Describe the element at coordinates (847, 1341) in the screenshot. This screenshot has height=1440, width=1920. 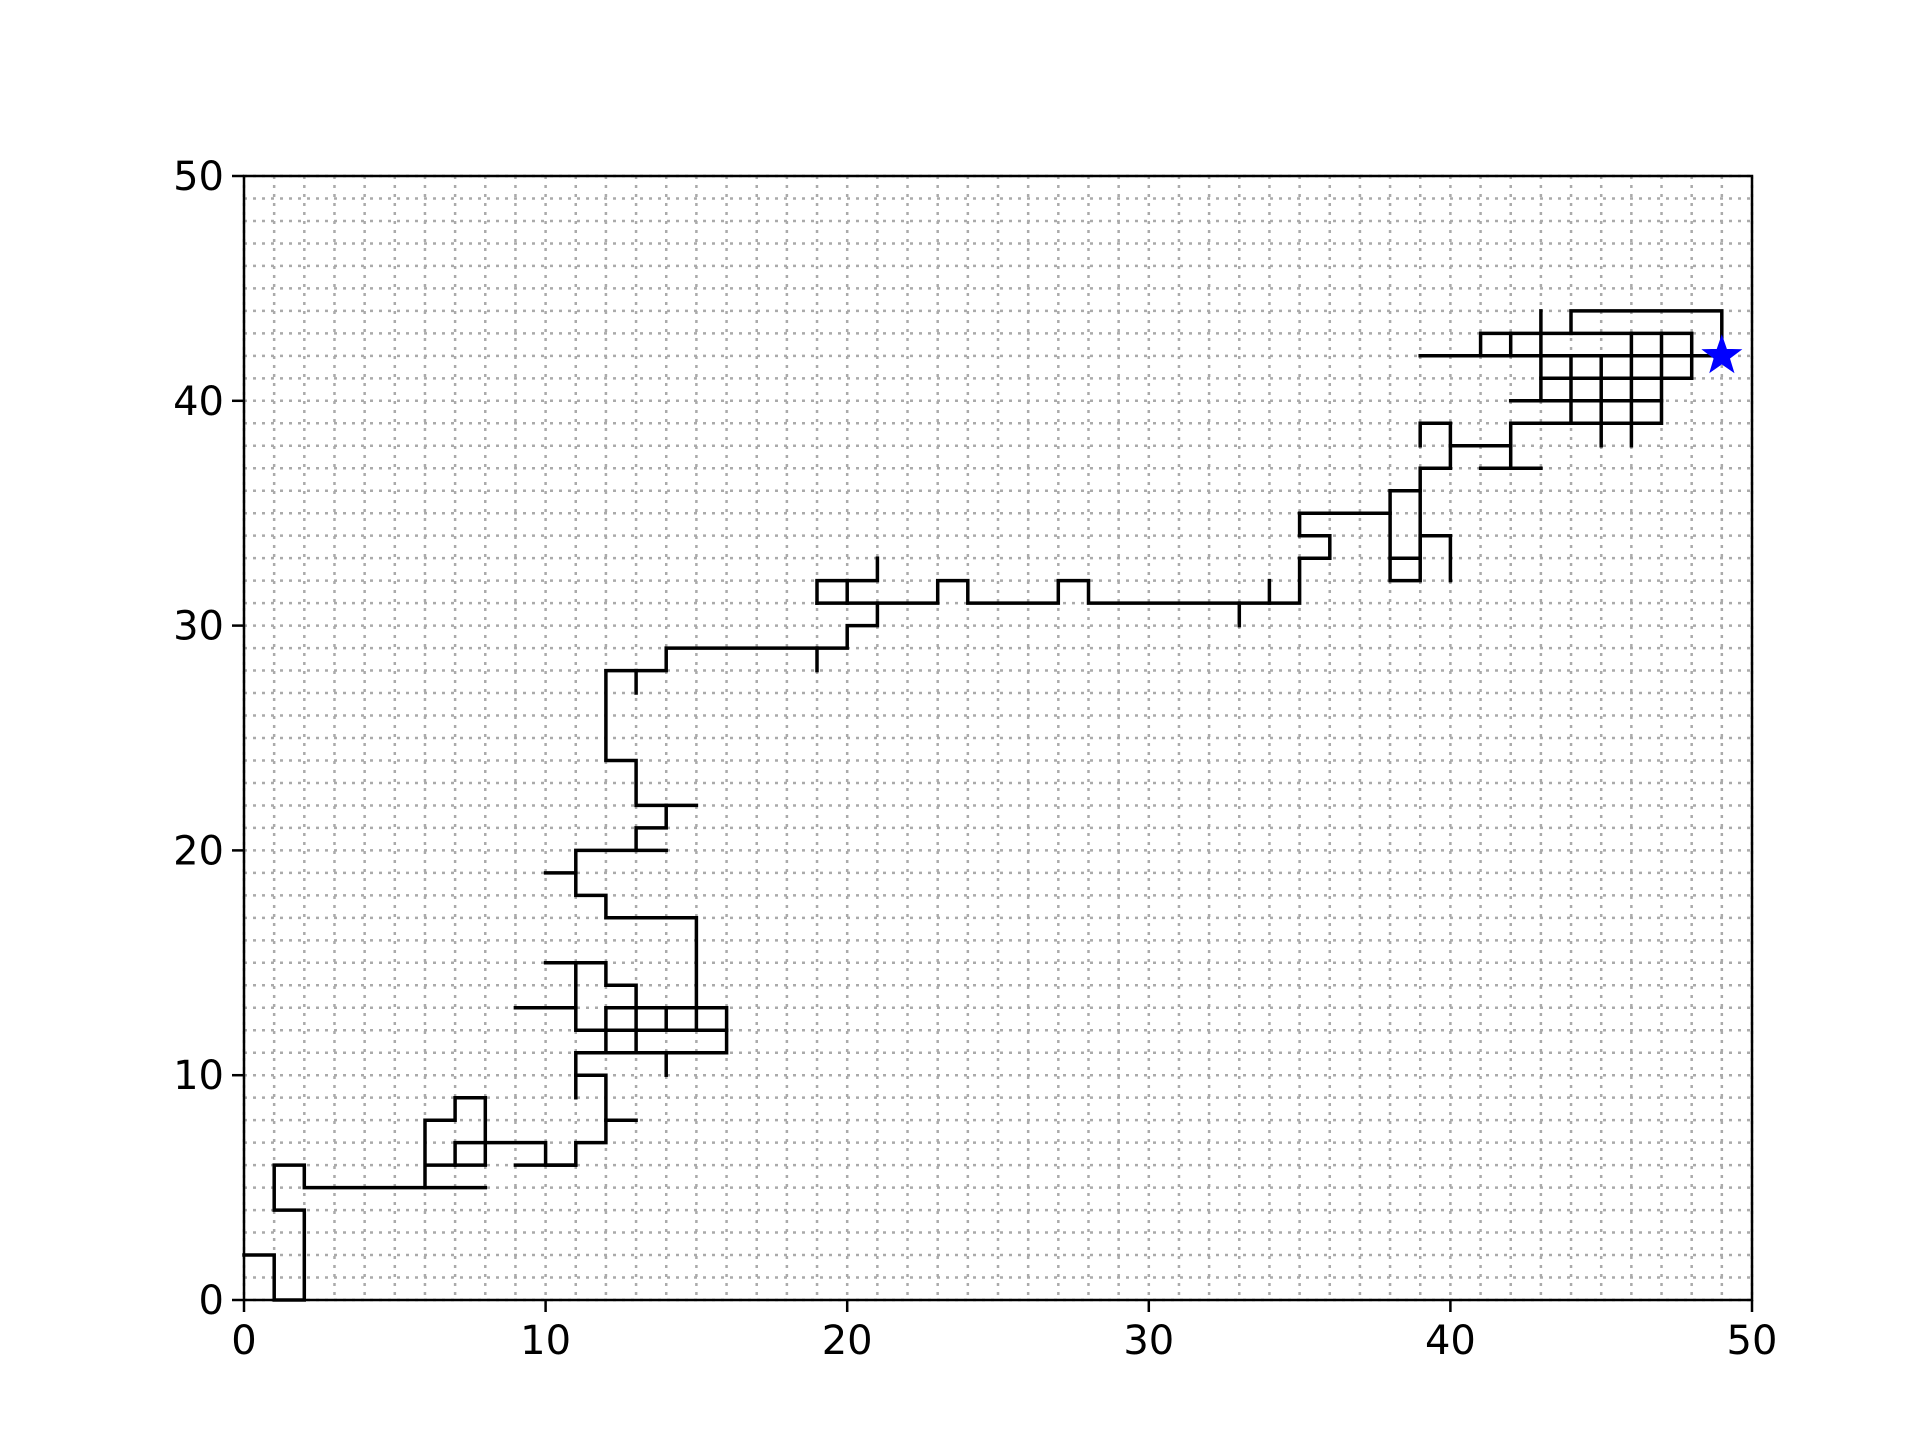
I see `x-tick-label: 20` at that location.